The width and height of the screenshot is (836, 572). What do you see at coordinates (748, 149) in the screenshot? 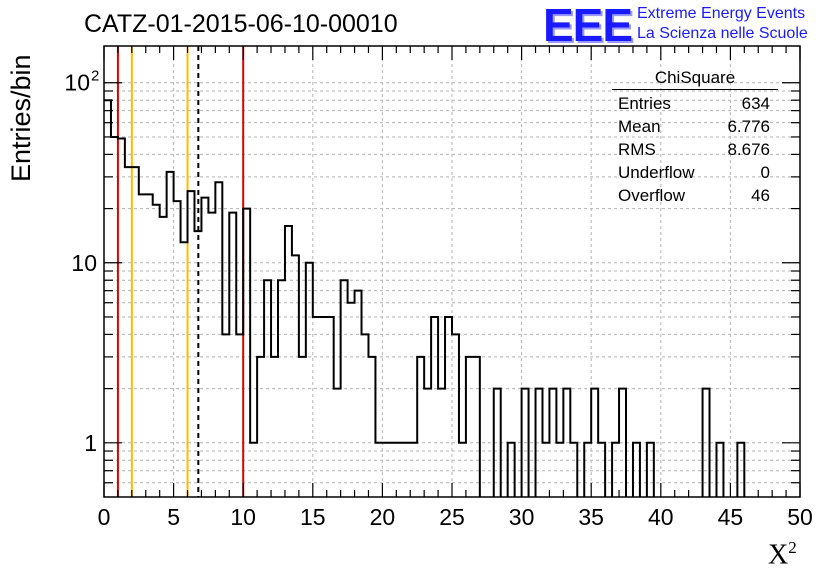
I see `stats-value: 8.676` at bounding box center [748, 149].